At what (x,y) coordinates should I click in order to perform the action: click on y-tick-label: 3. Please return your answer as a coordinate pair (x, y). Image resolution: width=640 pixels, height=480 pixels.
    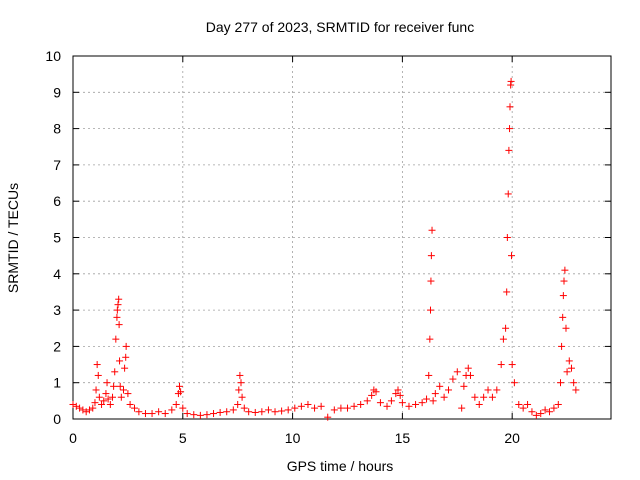
    Looking at the image, I should click on (57, 310).